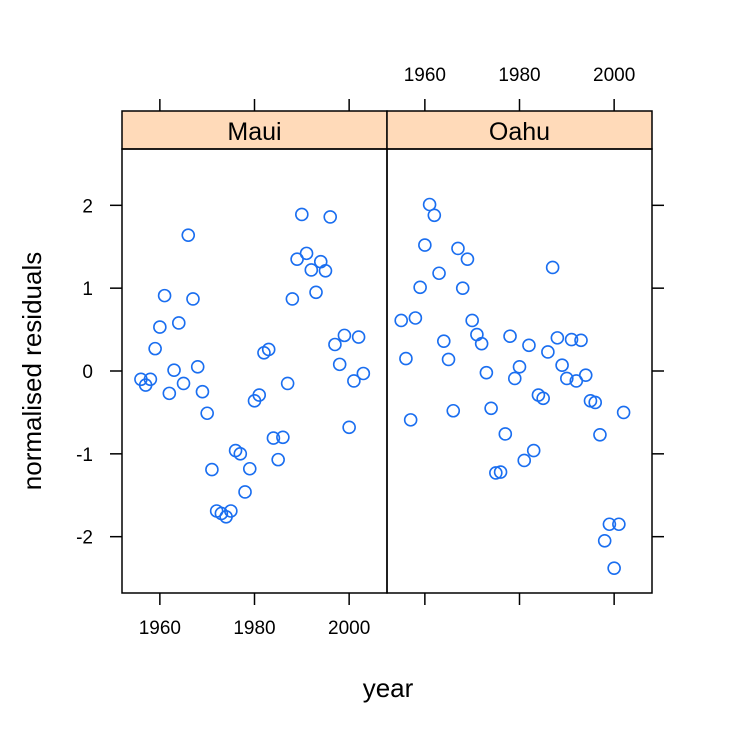  Describe the element at coordinates (87, 372) in the screenshot. I see `y-tick-label: 0` at that location.